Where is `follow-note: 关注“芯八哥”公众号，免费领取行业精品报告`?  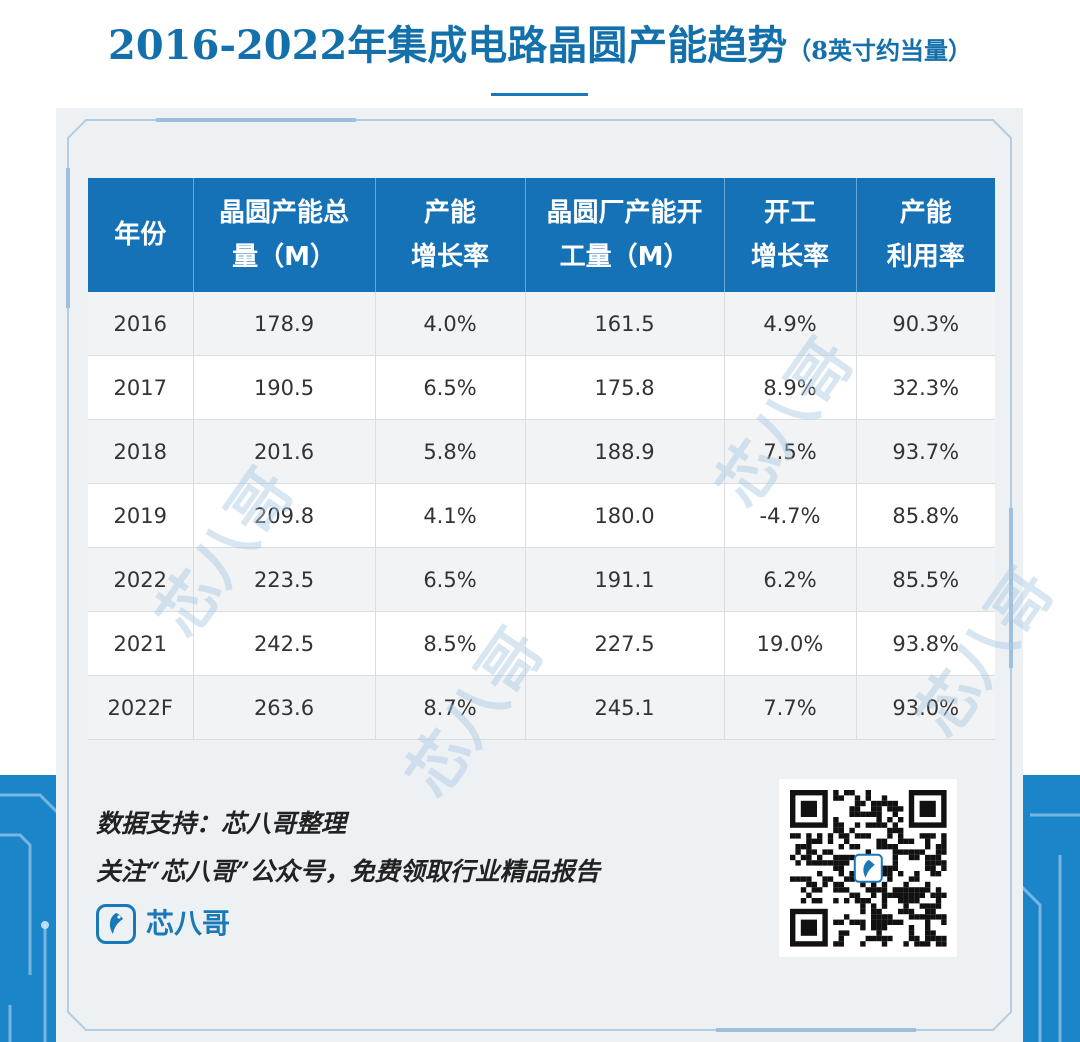
follow-note: 关注“芯八哥”公众号，免费领取行业精品报告 is located at coordinates (348, 871).